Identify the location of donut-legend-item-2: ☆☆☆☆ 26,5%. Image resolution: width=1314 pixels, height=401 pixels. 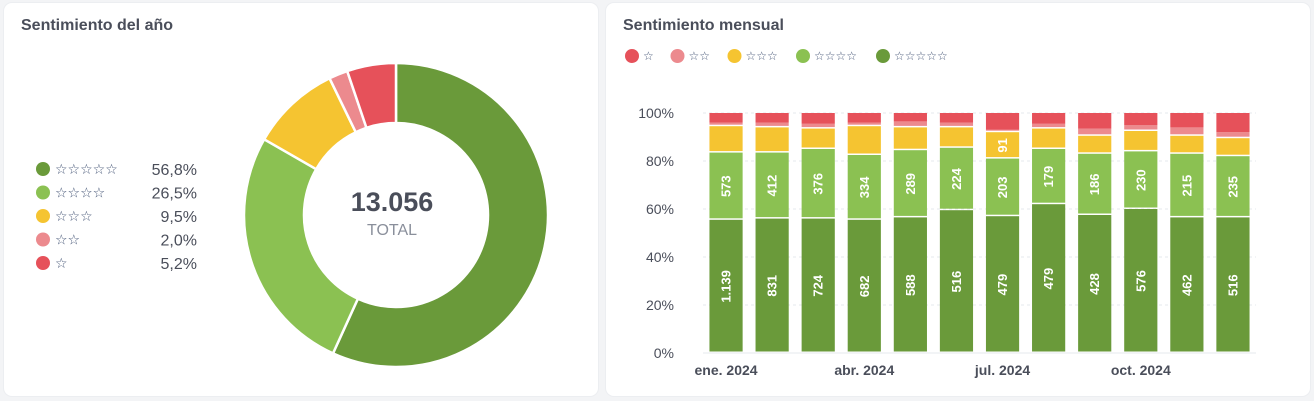
(116, 194).